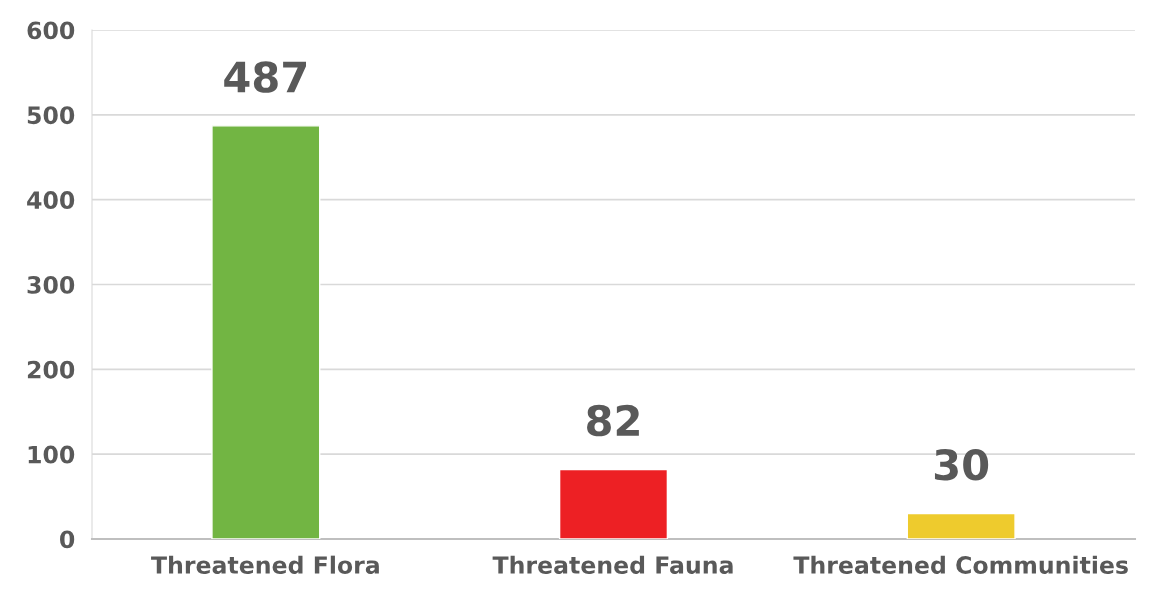 This screenshot has height=613, width=1158. What do you see at coordinates (51, 30) in the screenshot?
I see `y-tick-label: 600` at bounding box center [51, 30].